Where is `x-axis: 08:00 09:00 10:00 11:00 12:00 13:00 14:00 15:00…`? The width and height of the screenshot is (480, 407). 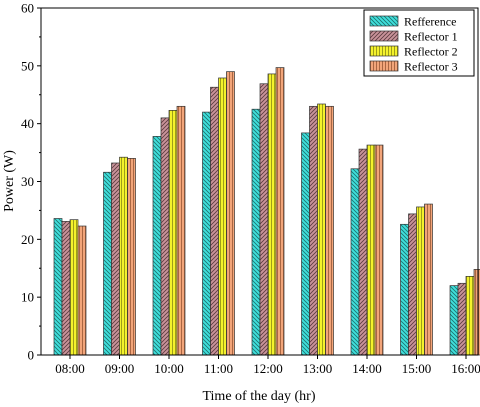 x-axis: 08:00 09:00 10:00 11:00 12:00 13:00 14:00 15:00… is located at coordinates (267, 365).